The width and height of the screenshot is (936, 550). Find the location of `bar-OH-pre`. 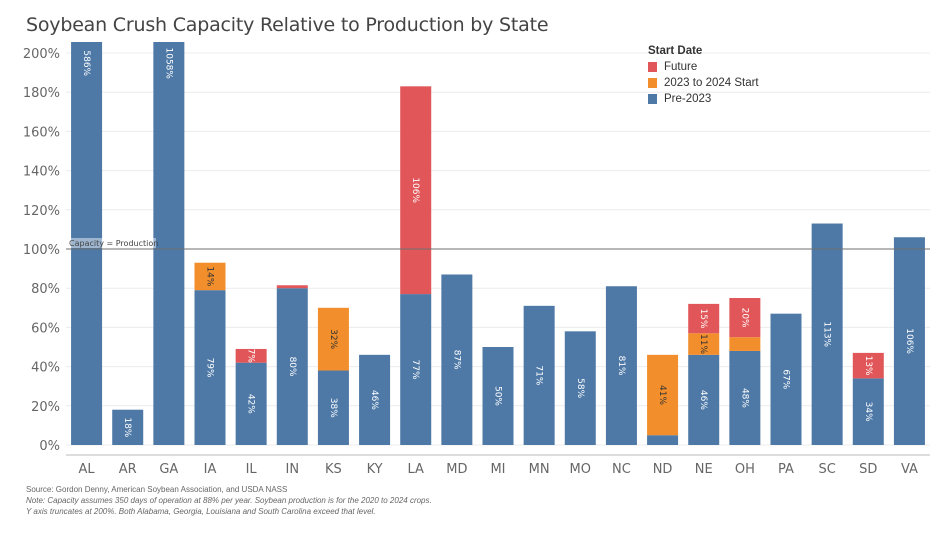

bar-OH-pre is located at coordinates (745, 397).